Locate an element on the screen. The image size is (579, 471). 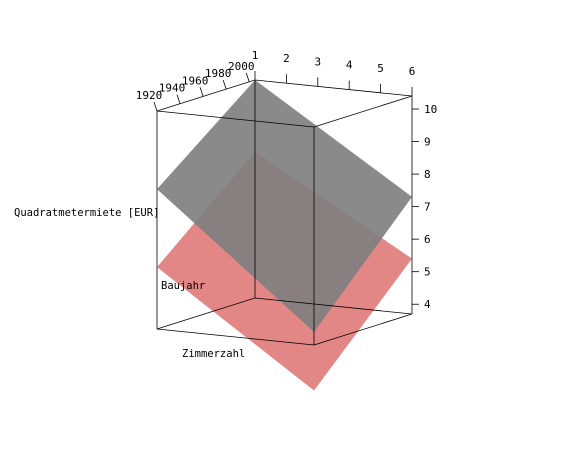
miete-axis-title: Quadratmetermiete [EUR] is located at coordinates (86, 213).